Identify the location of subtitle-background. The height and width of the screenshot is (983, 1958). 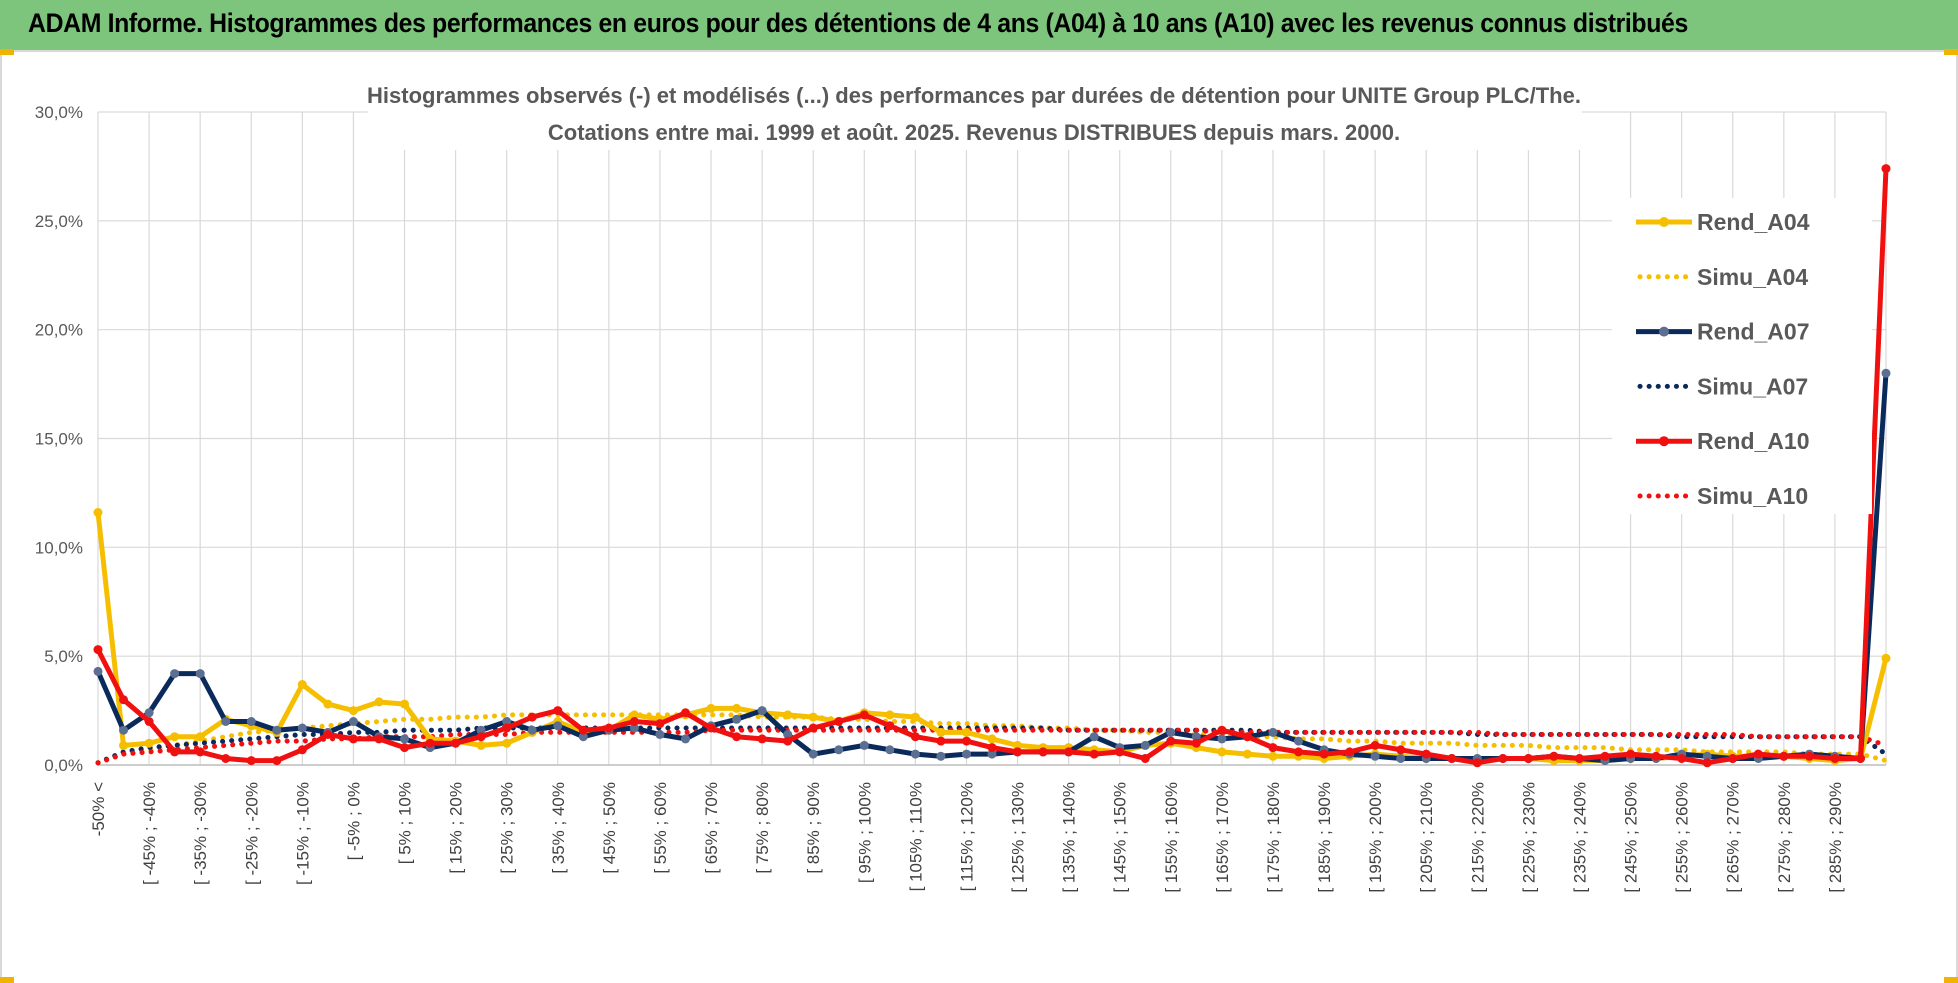
(975, 113).